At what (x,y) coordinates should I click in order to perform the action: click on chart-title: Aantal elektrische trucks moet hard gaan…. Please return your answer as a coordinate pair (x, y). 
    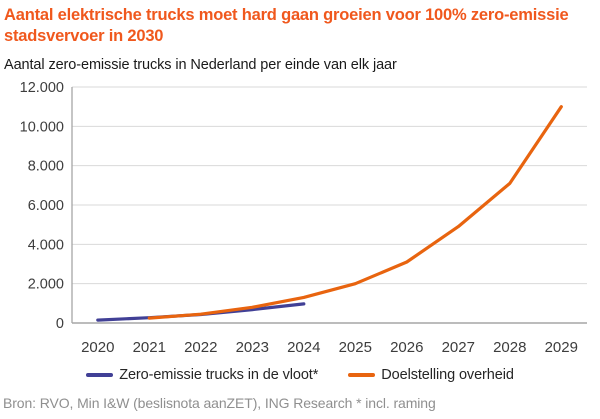
    Looking at the image, I should click on (286, 25).